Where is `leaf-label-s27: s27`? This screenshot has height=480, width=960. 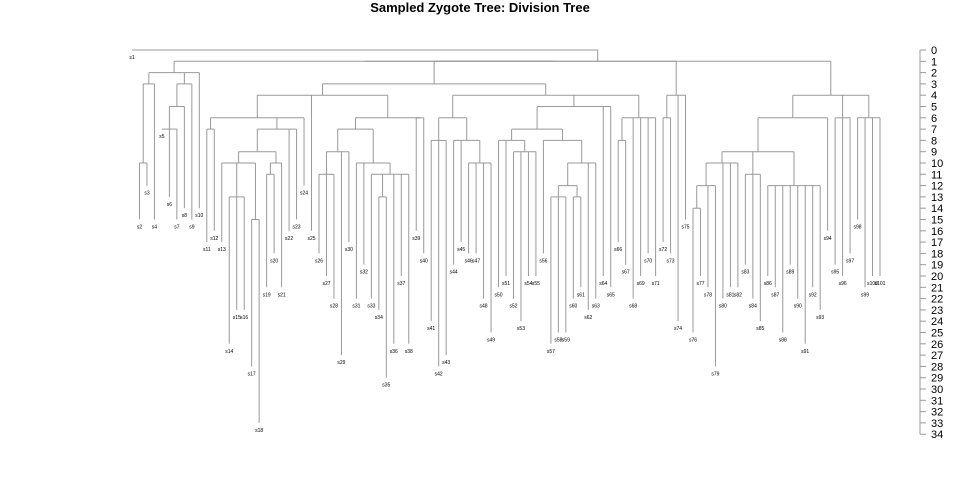
leaf-label-s27: s27 is located at coordinates (326, 284).